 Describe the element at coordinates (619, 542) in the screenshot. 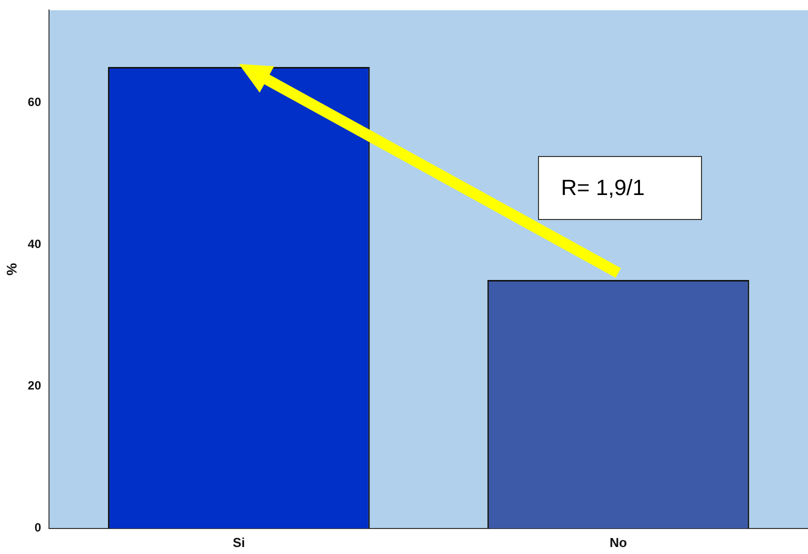

I see `x-tick-label: No` at that location.